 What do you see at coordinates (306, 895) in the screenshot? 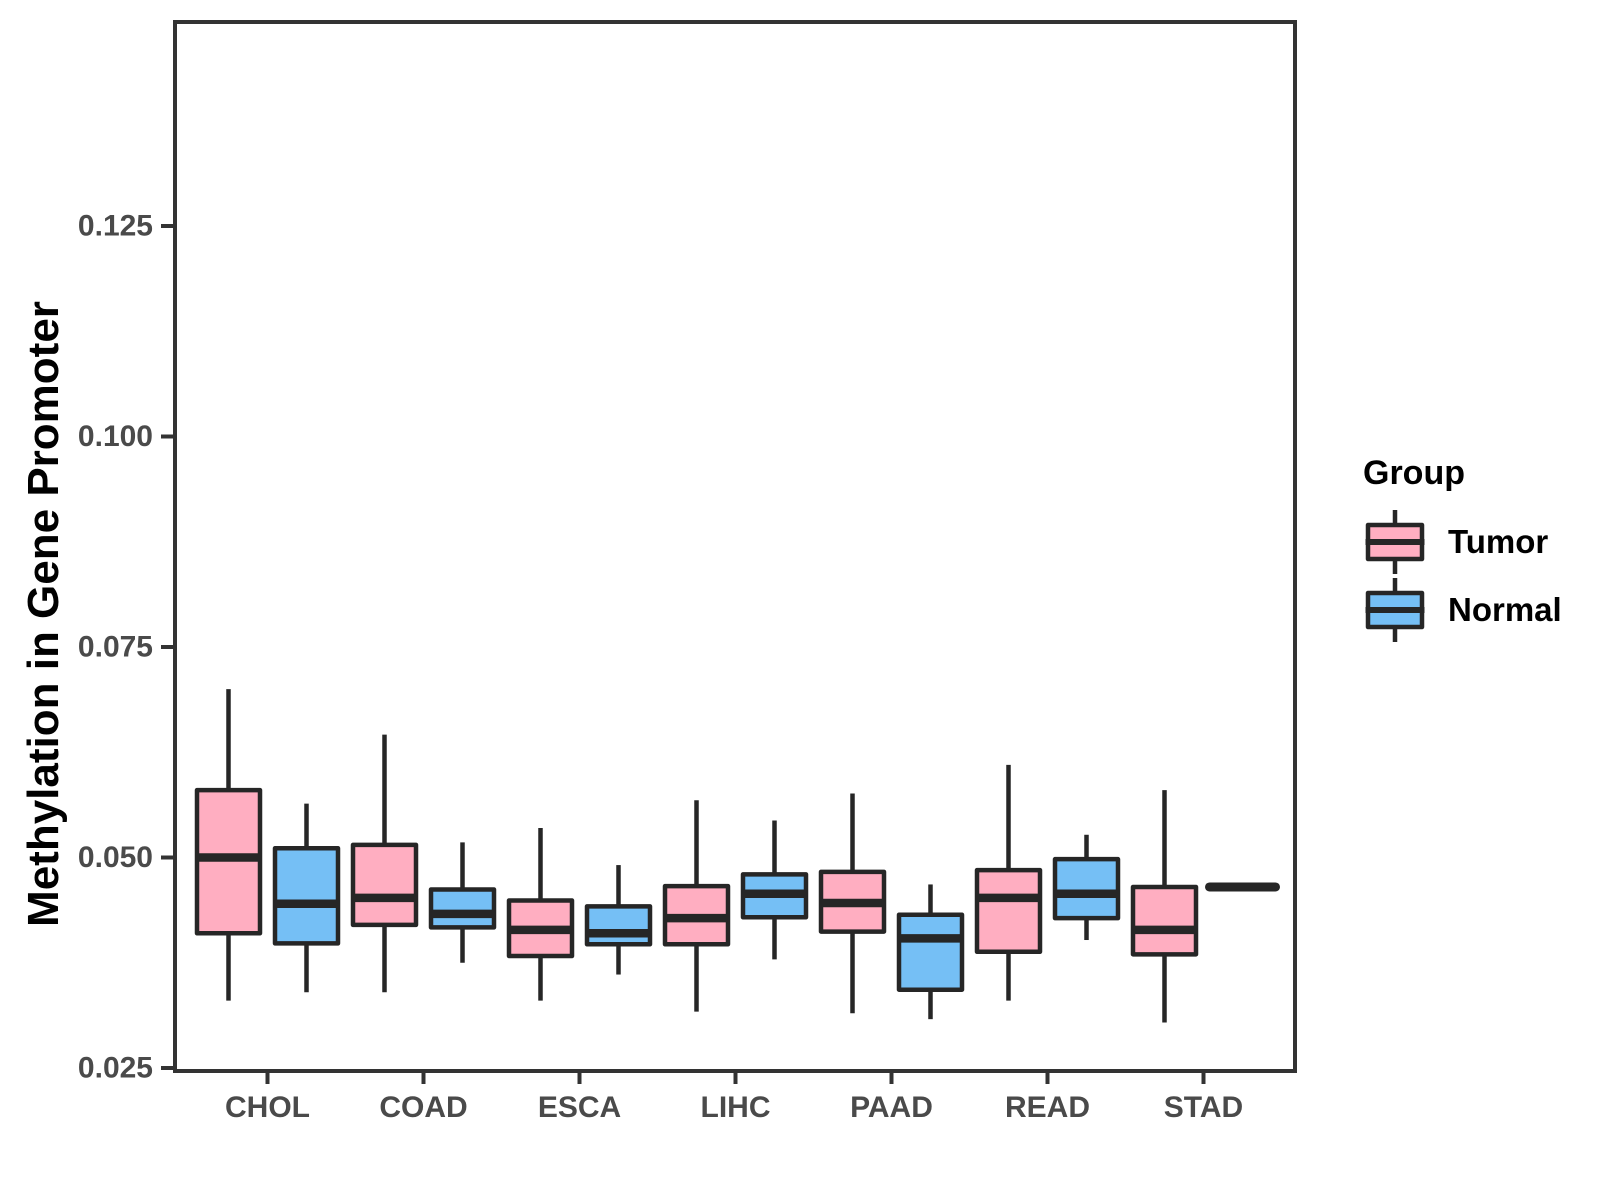
I see `box-chol-normal` at bounding box center [306, 895].